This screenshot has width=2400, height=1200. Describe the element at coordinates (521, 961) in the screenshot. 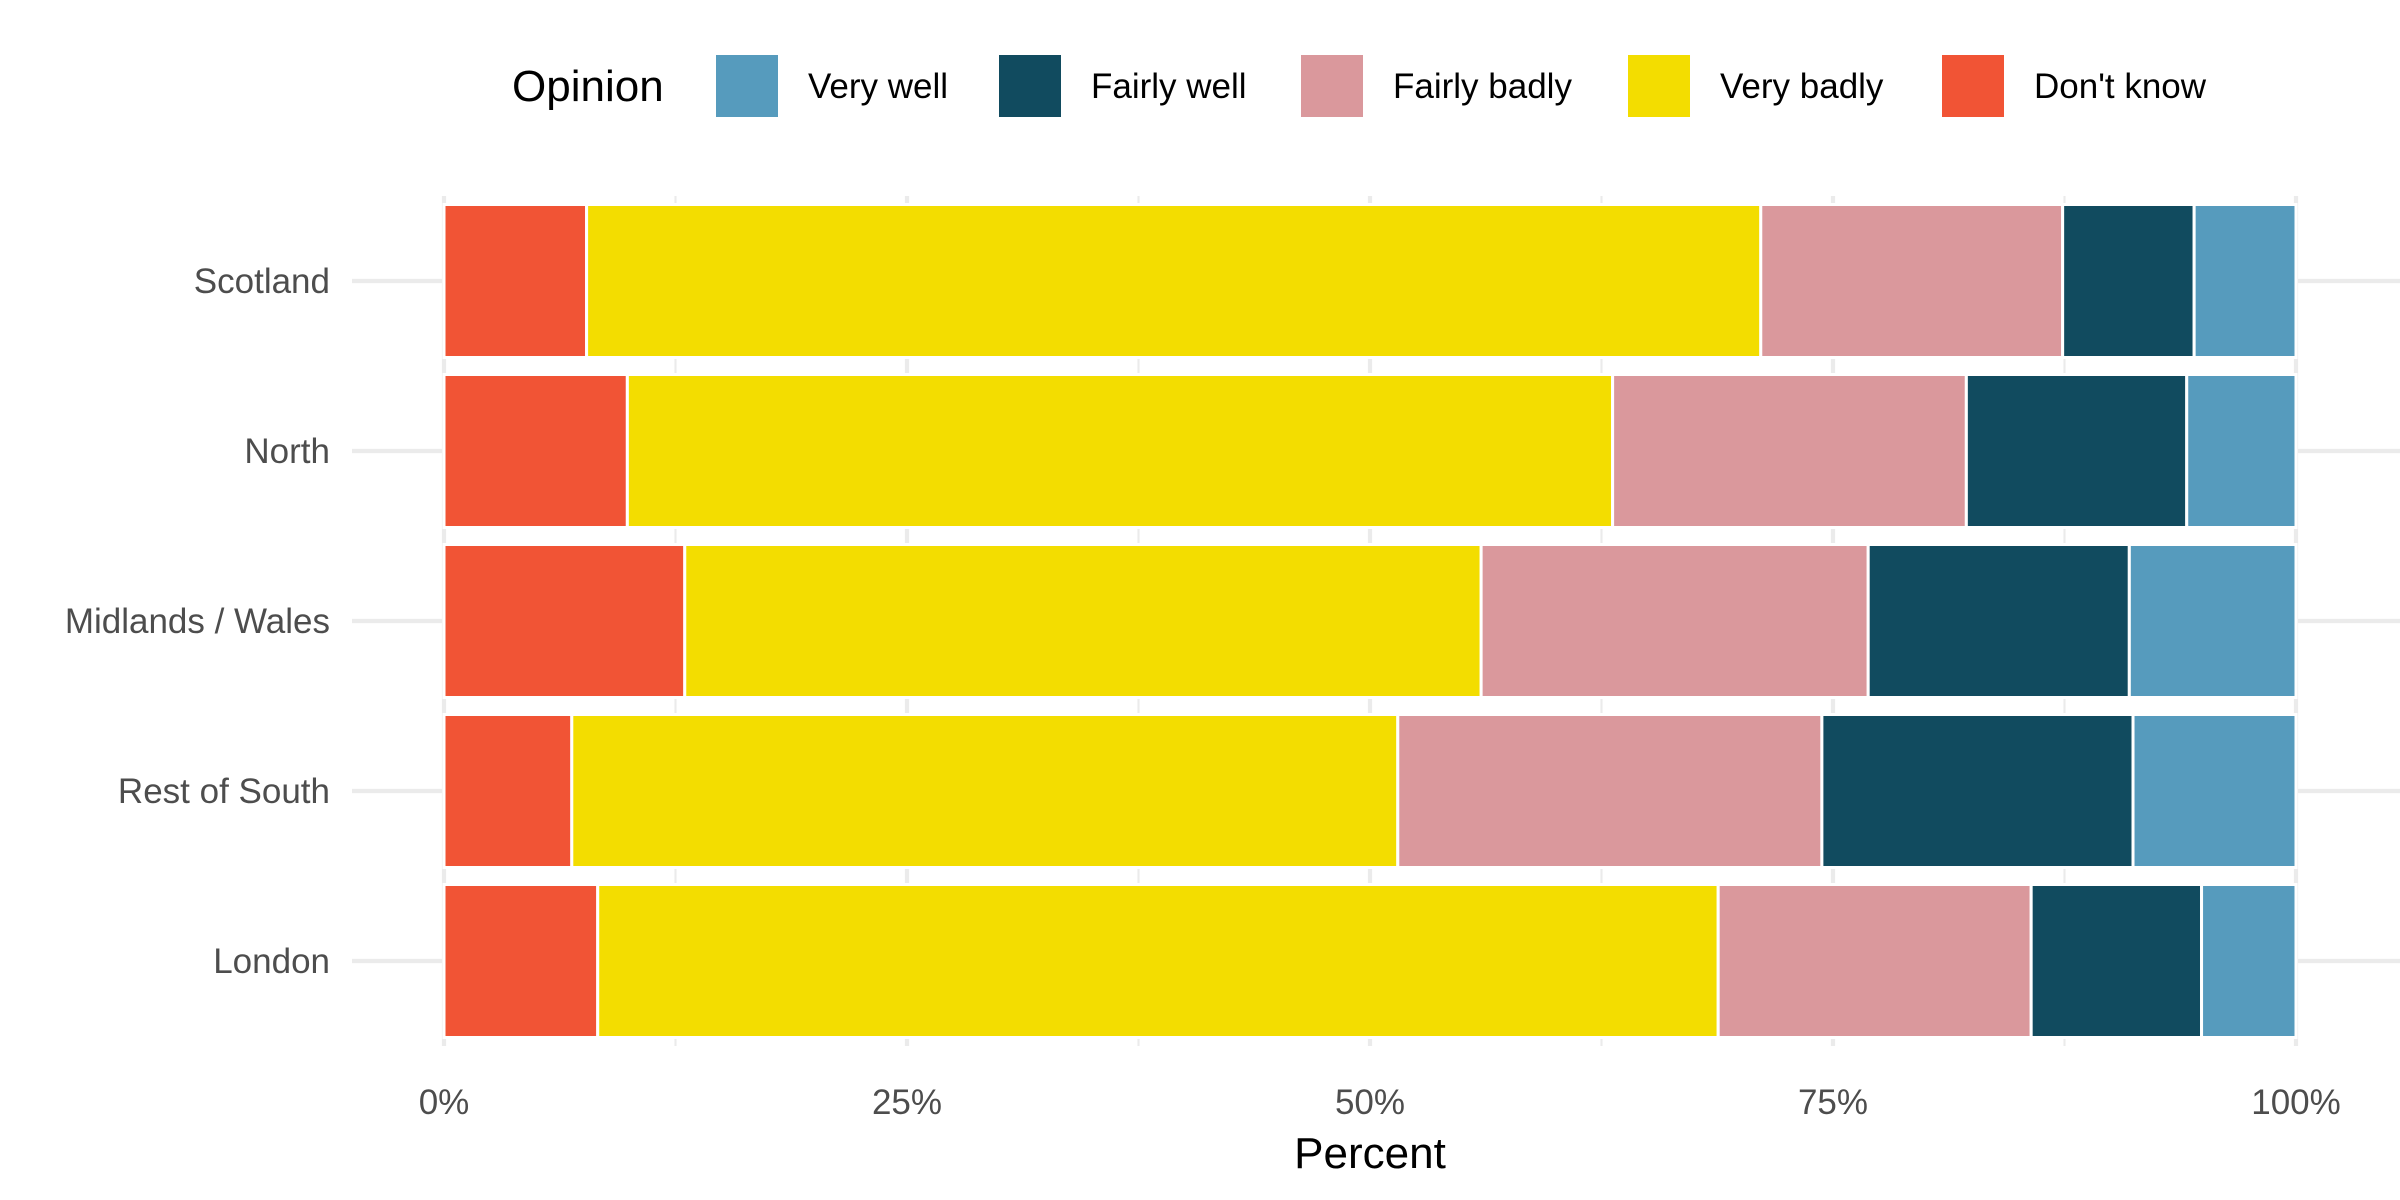

I see `bar-london-don-t-know` at that location.